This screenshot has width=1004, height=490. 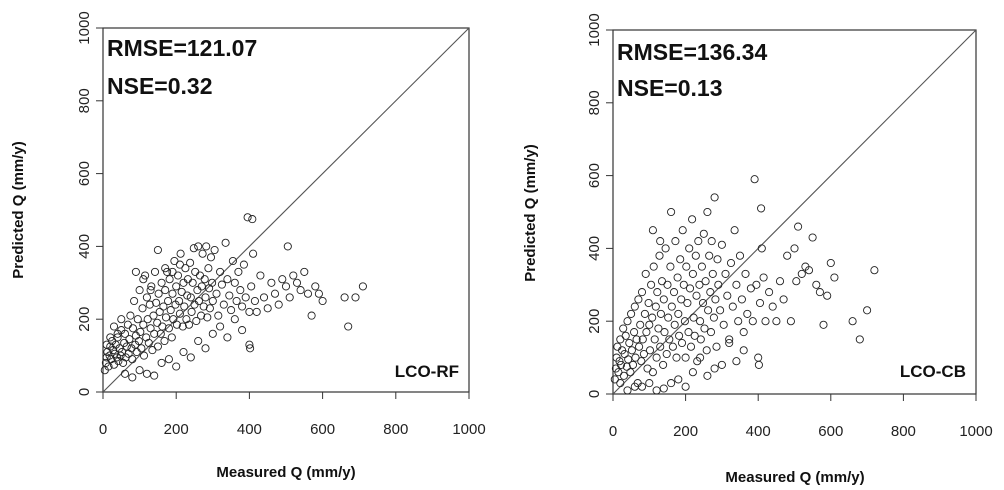 I want to click on x-axis-title: Measured Q (mm/y), so click(x=285, y=472).